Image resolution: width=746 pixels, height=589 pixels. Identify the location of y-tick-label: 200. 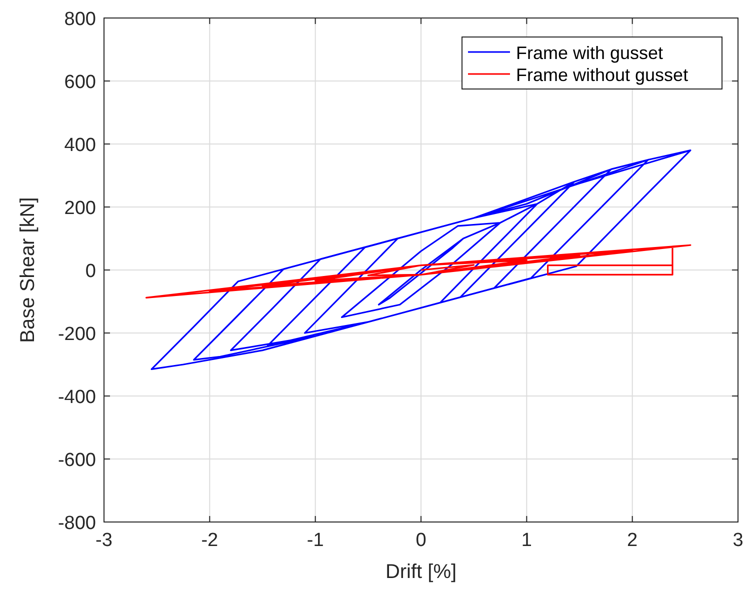
(80, 208).